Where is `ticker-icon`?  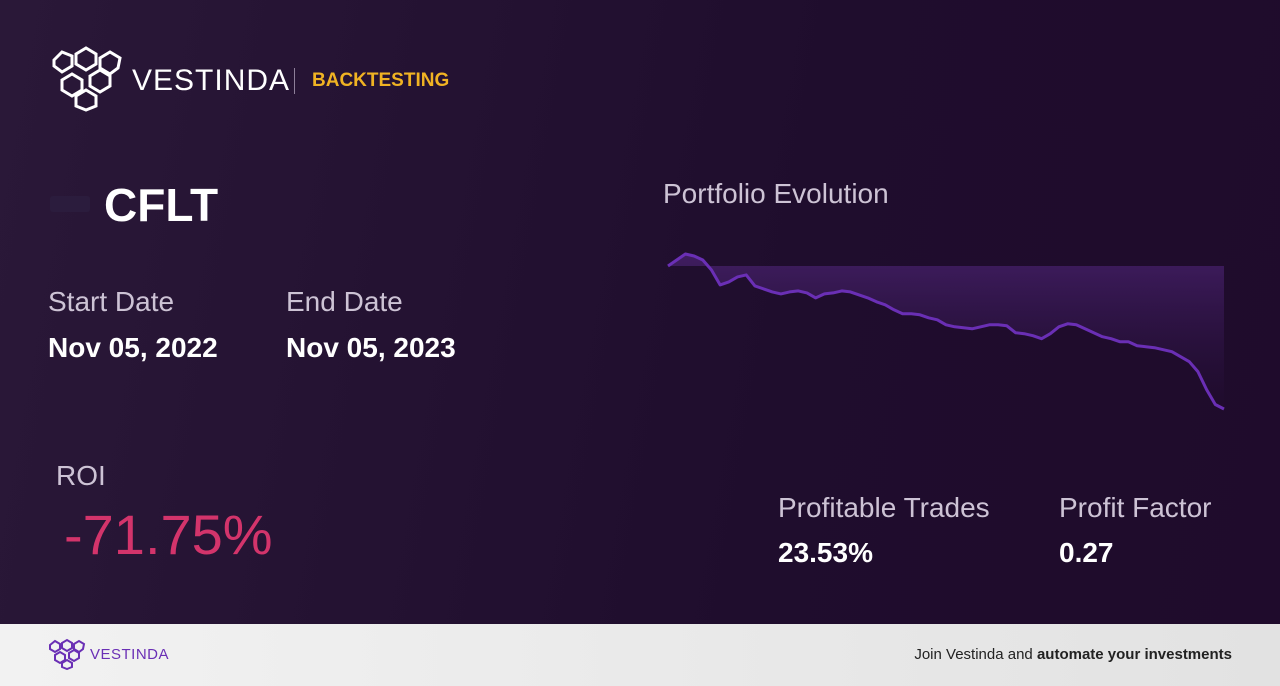
ticker-icon is located at coordinates (70, 204).